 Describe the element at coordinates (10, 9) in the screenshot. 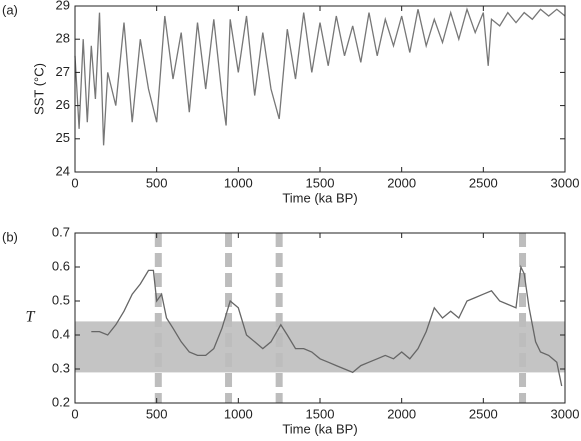

I see `panel-label: (a)` at that location.